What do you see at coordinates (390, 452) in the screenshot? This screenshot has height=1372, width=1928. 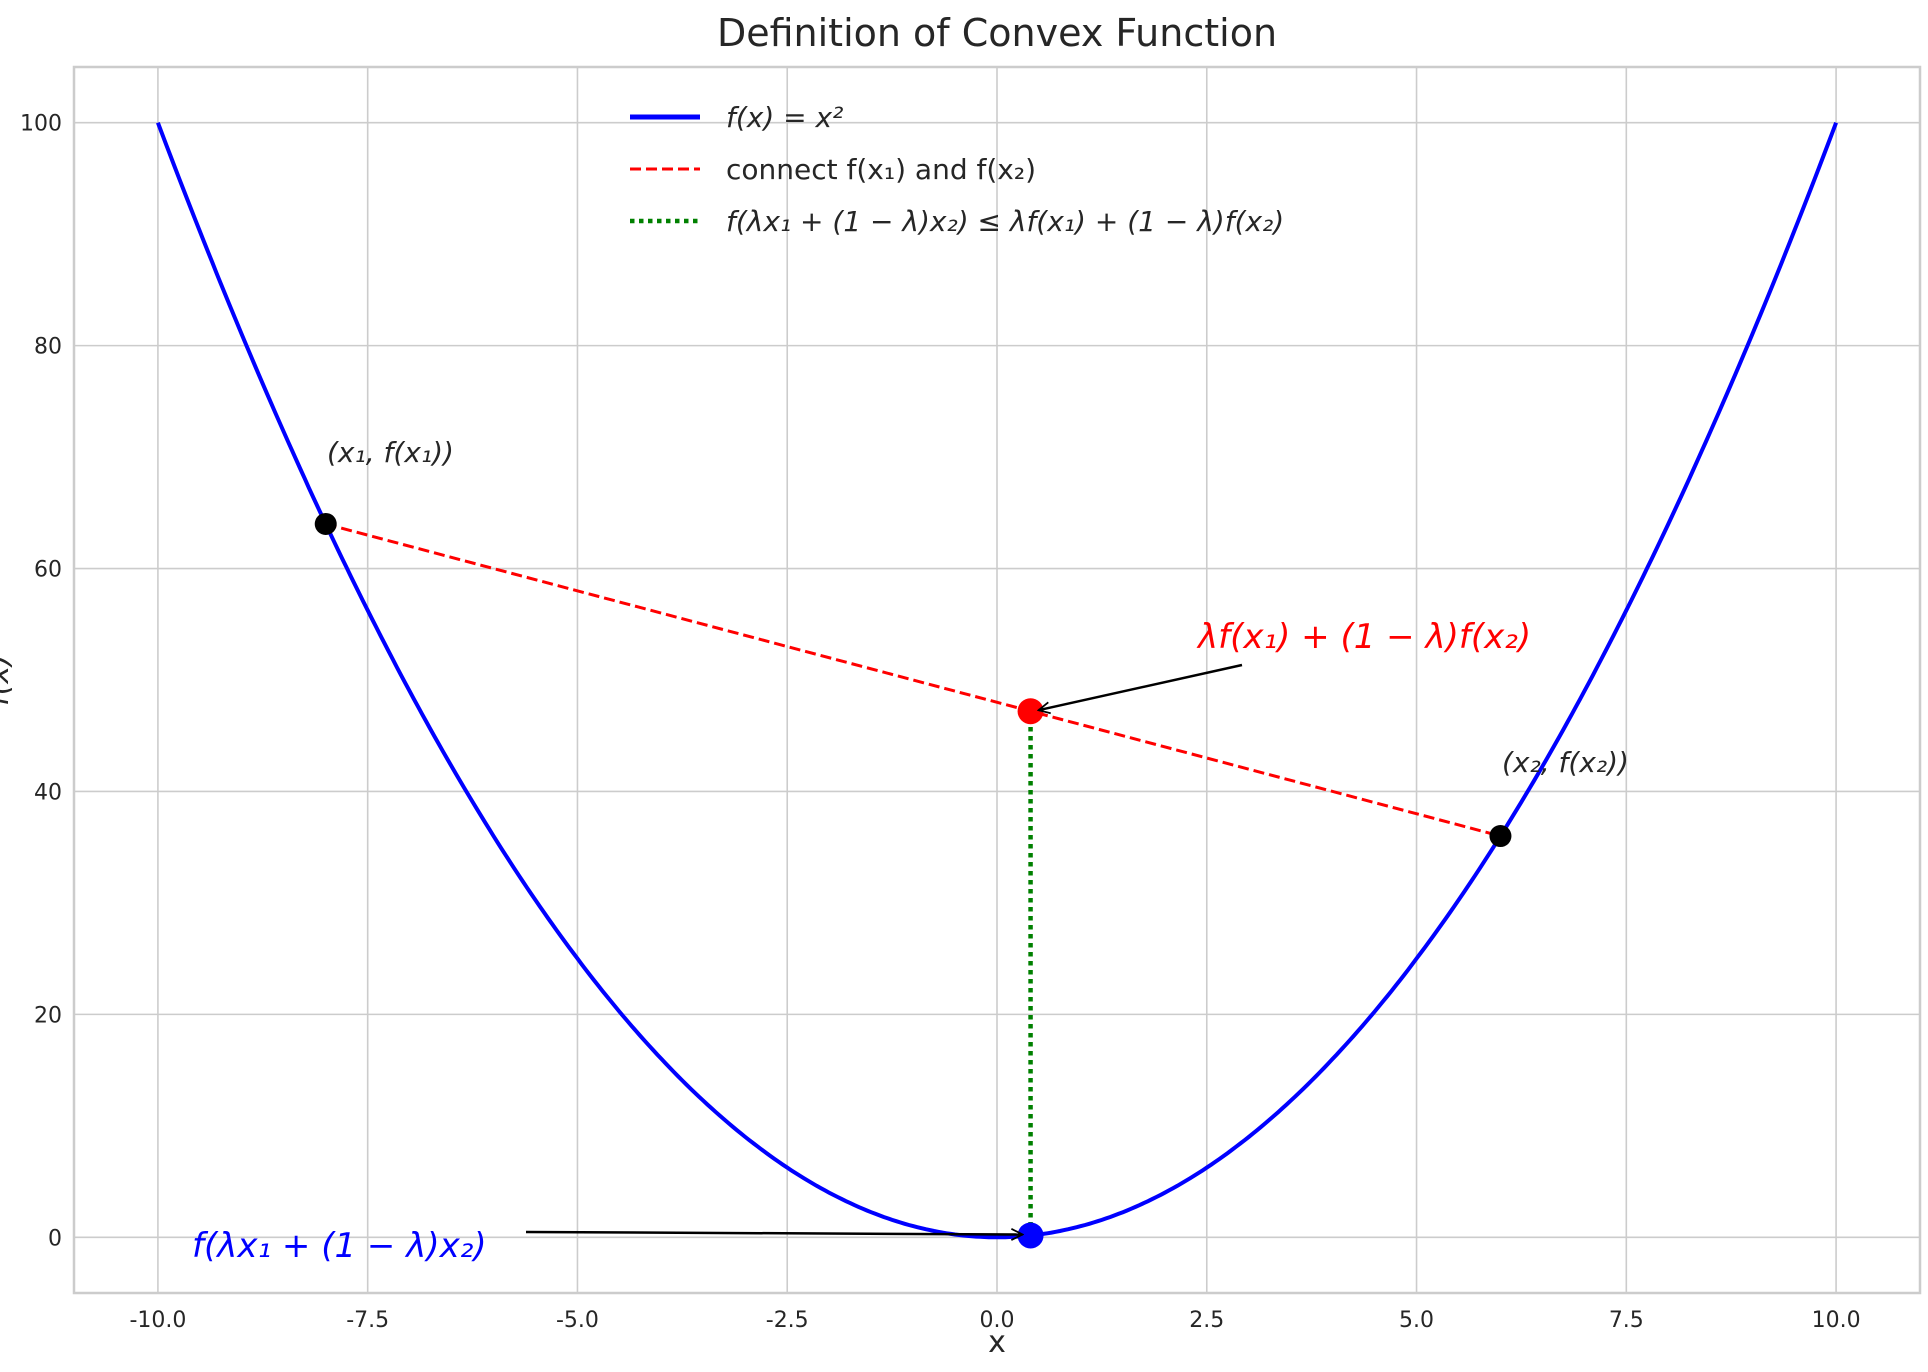 I see `annotation-x1: (x₁, f(x₁))` at bounding box center [390, 452].